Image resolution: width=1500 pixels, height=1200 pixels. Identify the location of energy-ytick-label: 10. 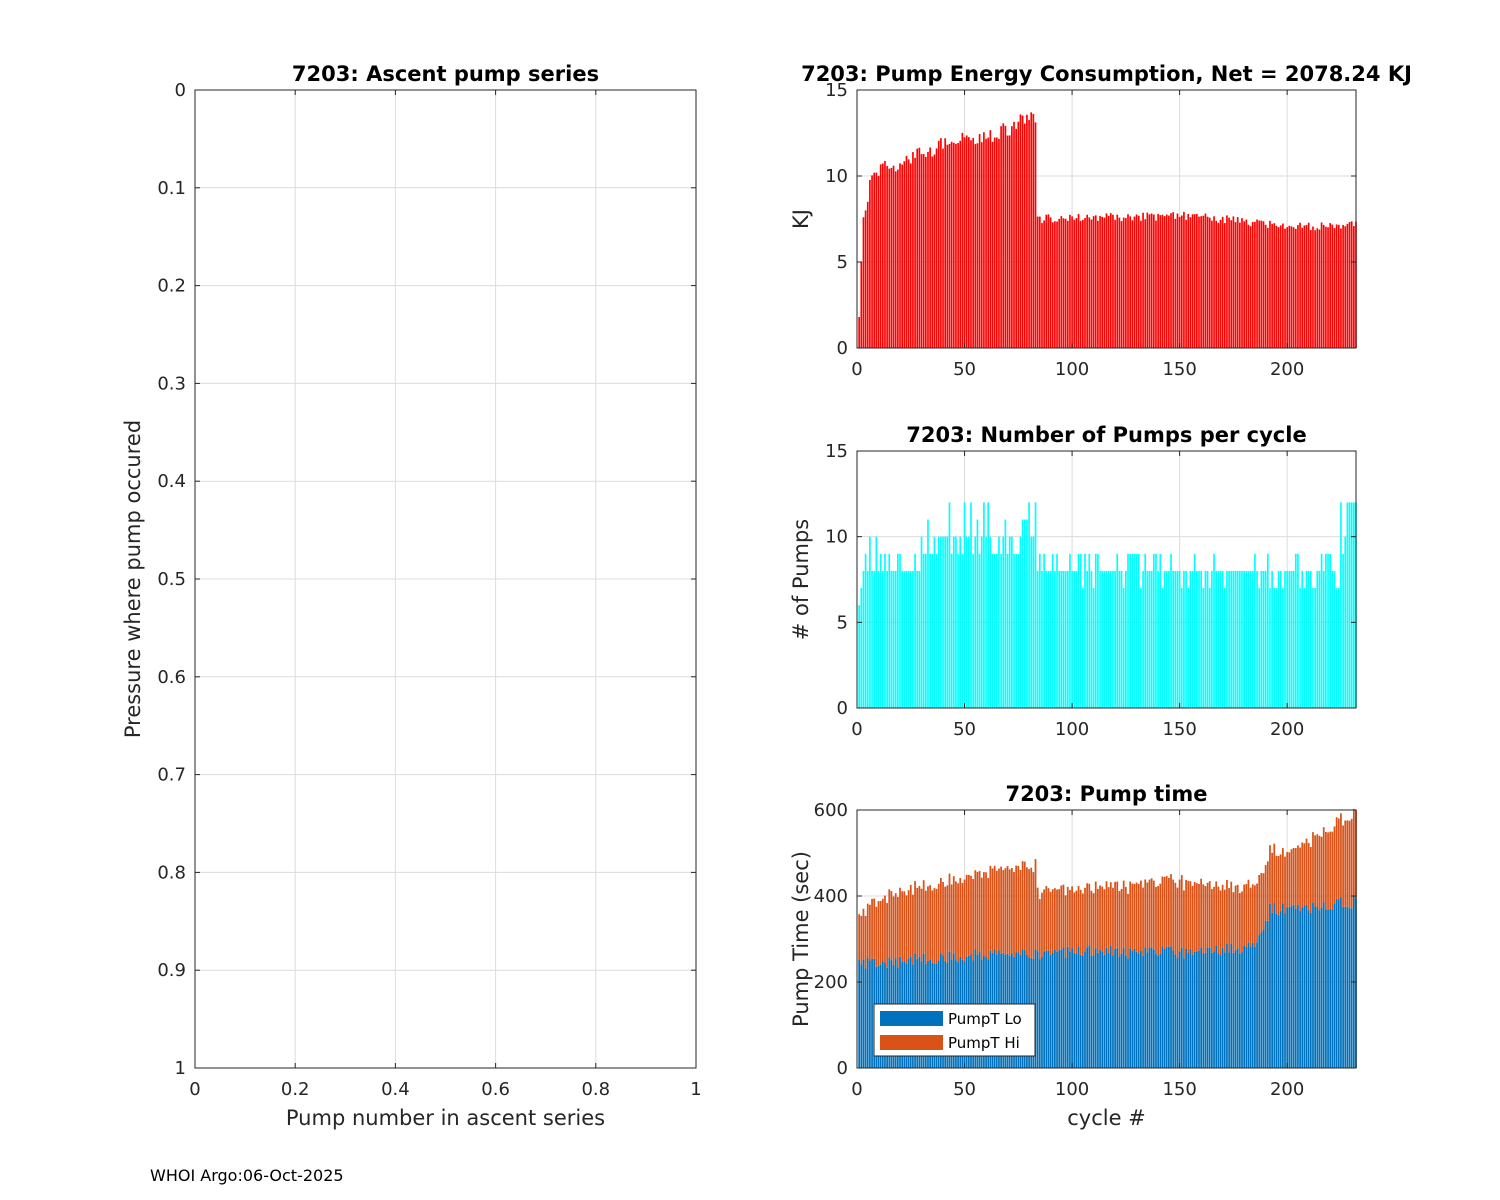
(836, 176).